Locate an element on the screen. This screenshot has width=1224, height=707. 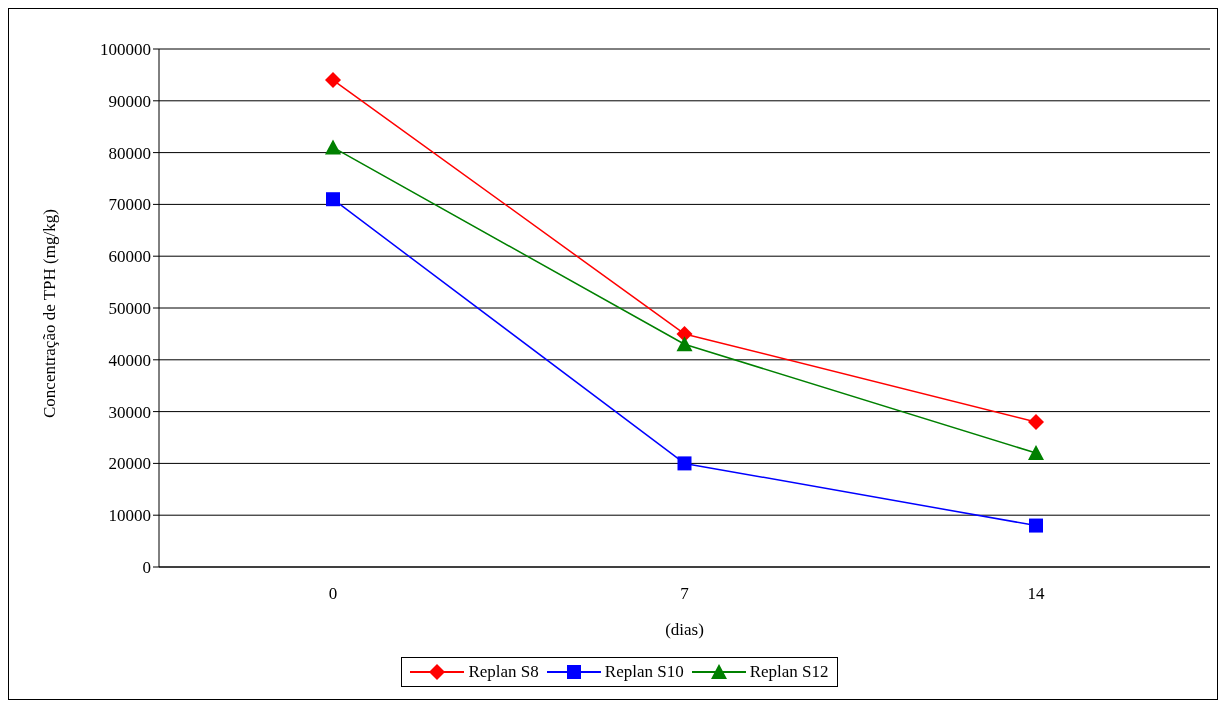
y-tick-label: 0 is located at coordinates (146, 568).